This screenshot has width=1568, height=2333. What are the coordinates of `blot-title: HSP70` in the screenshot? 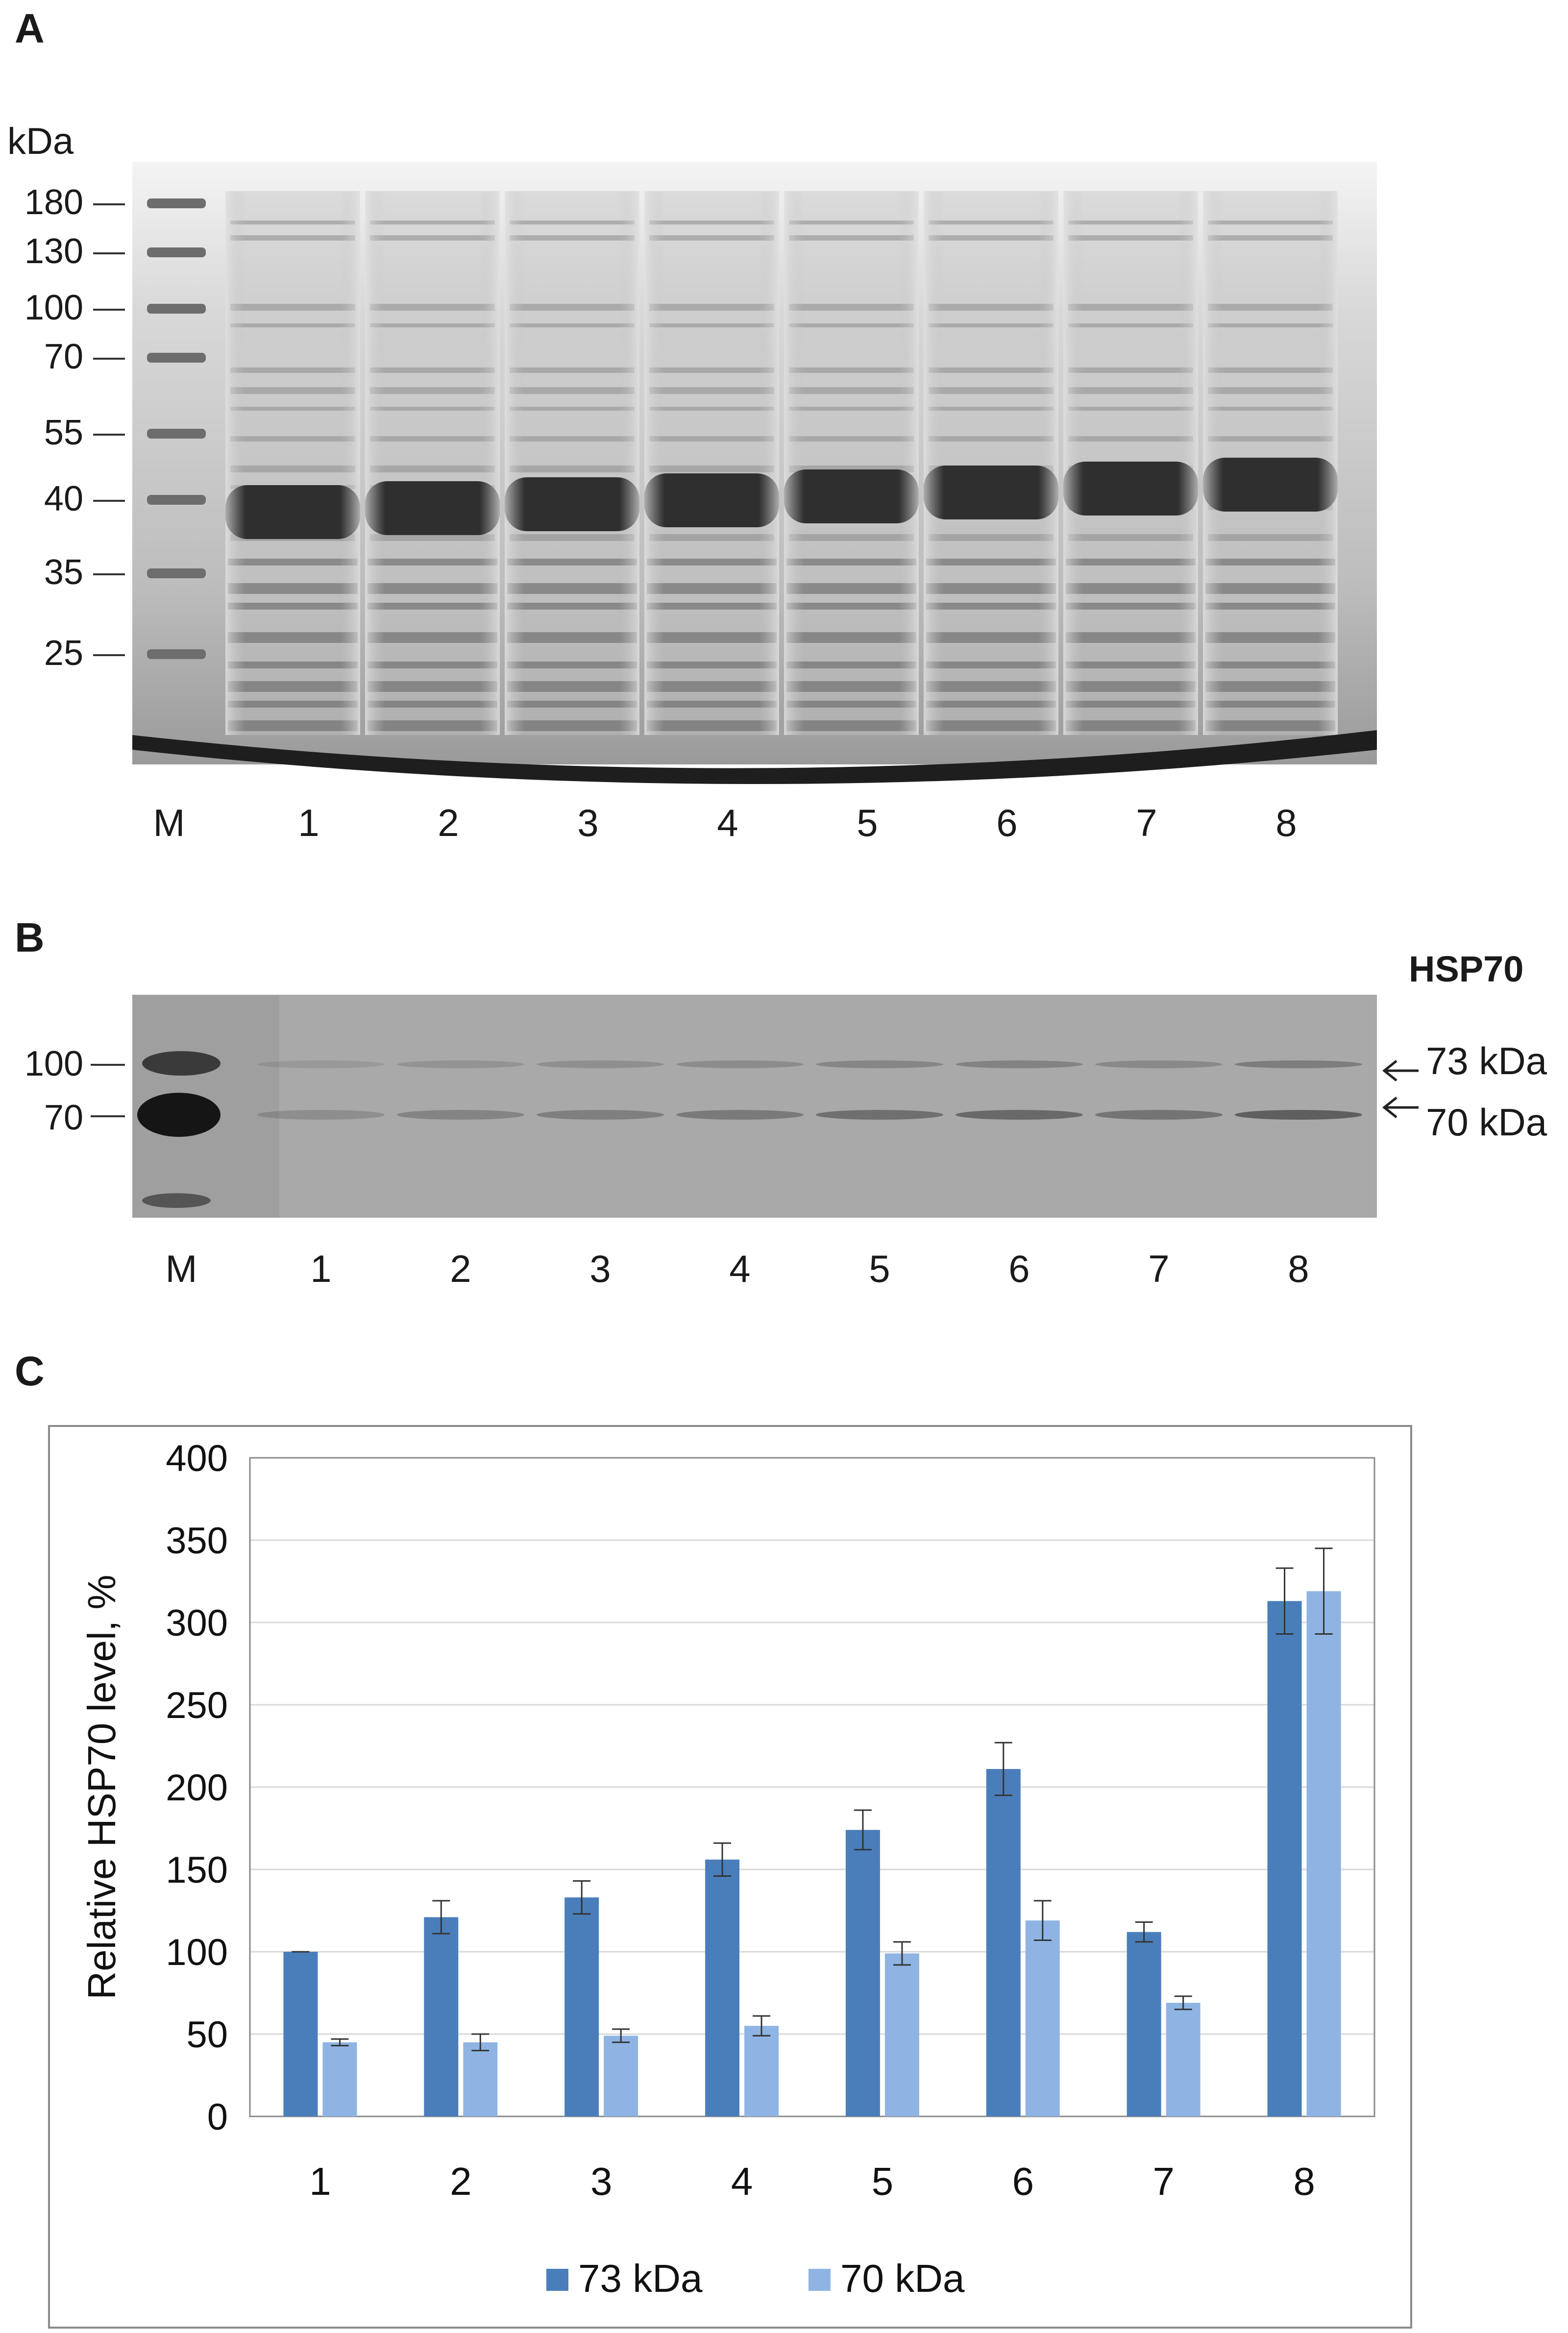 It's located at (1466, 969).